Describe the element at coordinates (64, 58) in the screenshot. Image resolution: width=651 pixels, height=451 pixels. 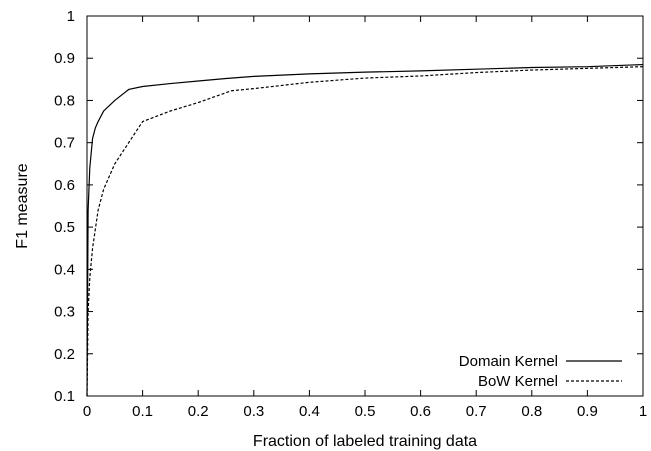
I see `y-tick-label: 0.9` at that location.